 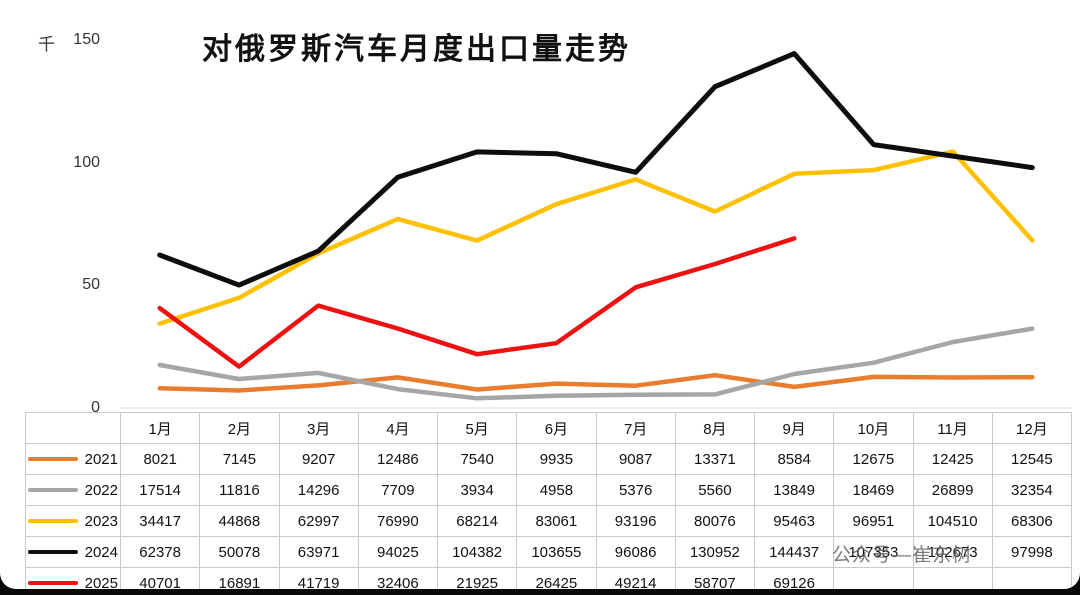 I want to click on value-cell: 62378, so click(x=160, y=552).